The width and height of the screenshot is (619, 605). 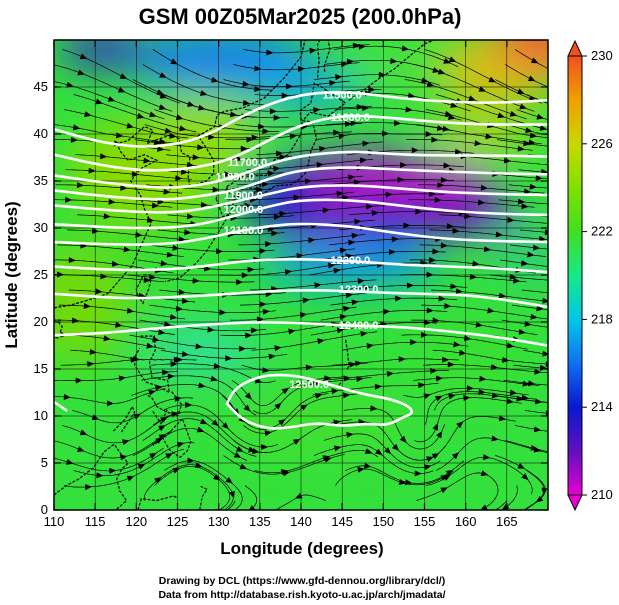 I want to click on sulawesi-coast, so click(x=157, y=502).